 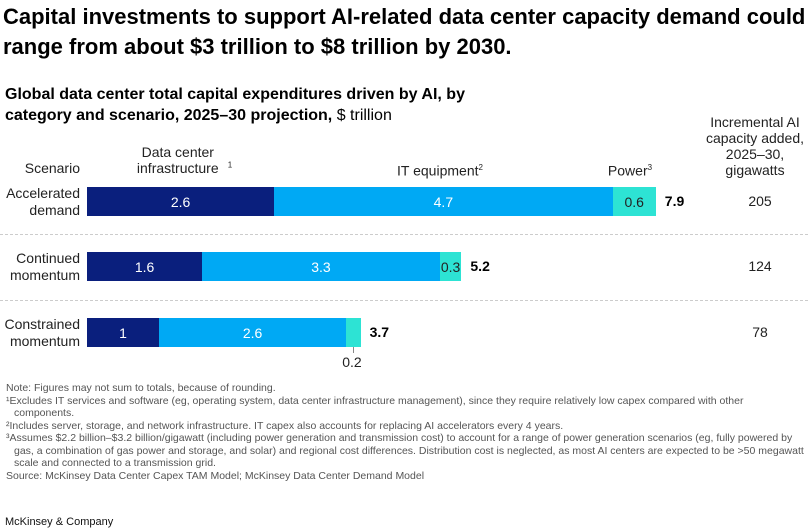 What do you see at coordinates (480, 266) in the screenshot?
I see `total-label: 5.2` at bounding box center [480, 266].